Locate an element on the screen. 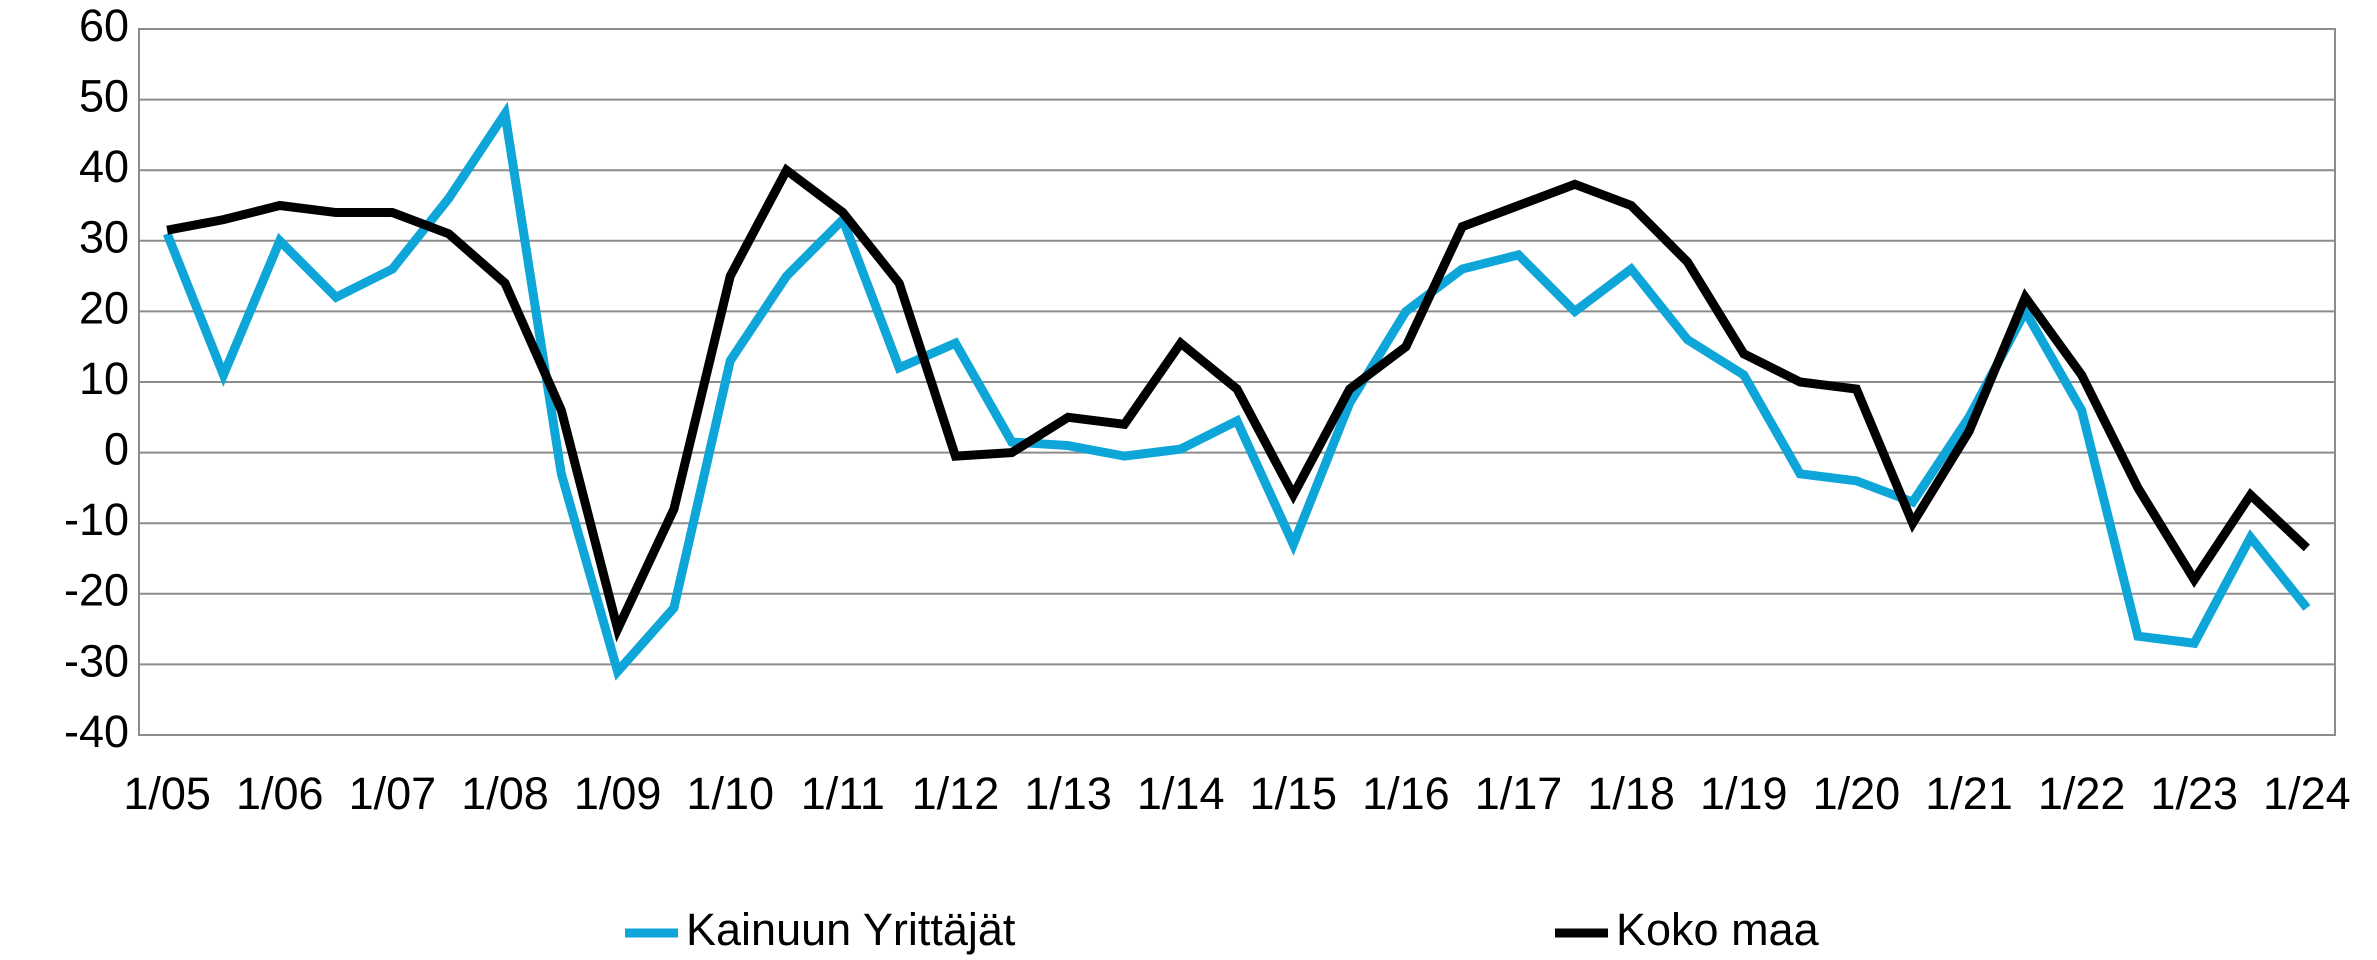  x-tick-label: 1/17 is located at coordinates (1519, 793).